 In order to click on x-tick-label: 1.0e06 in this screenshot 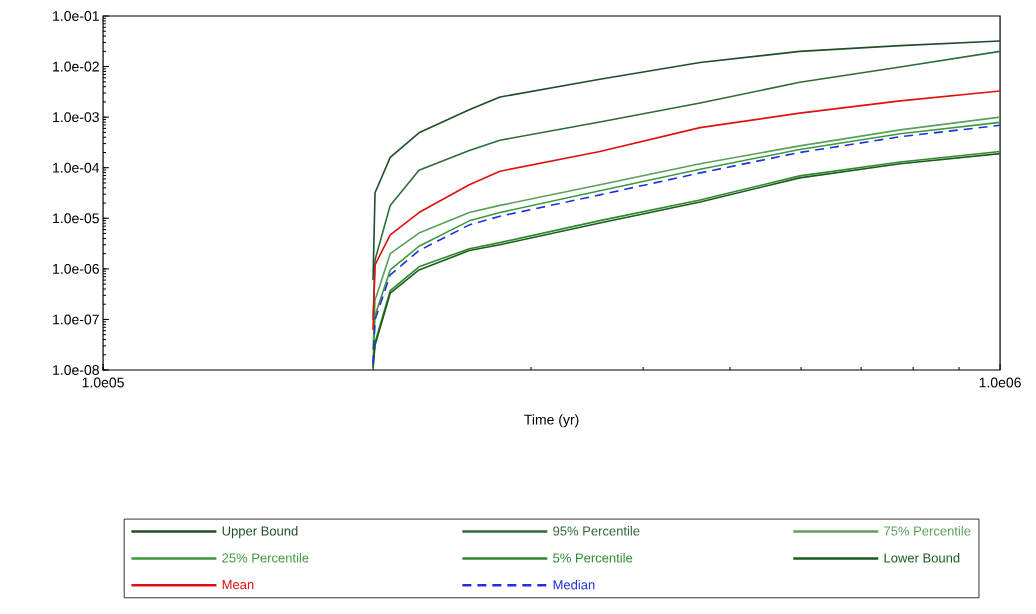, I will do `click(1000, 382)`.